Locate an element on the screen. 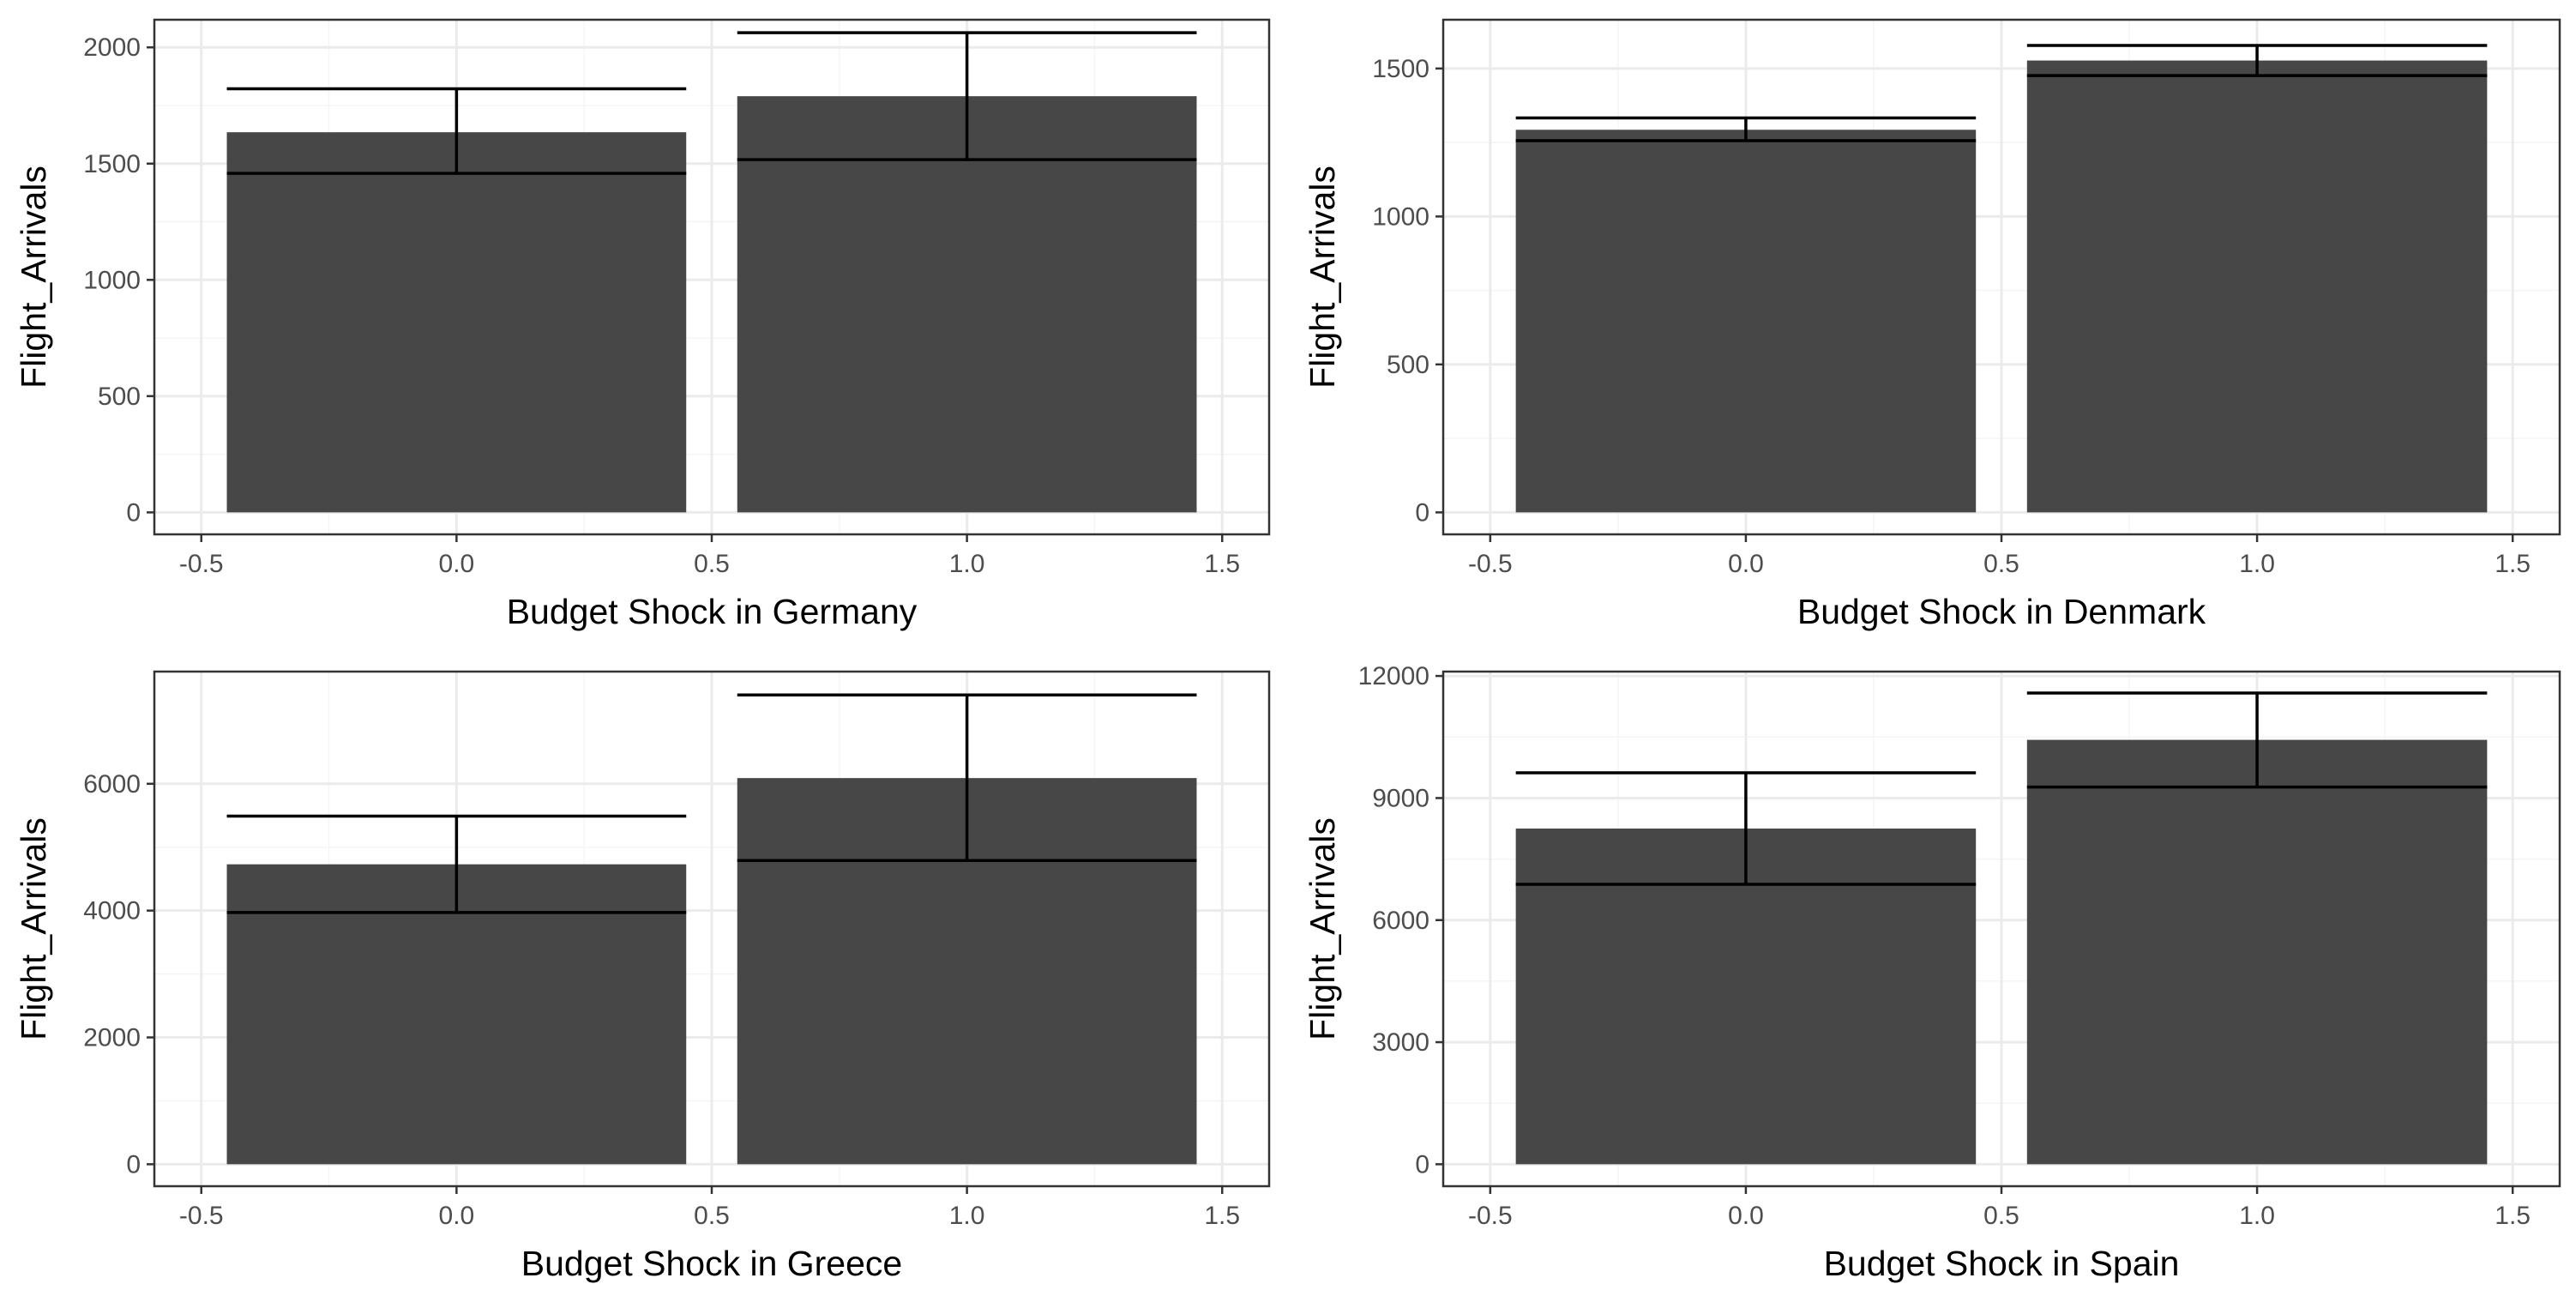  y-tick-label: 4000 is located at coordinates (112, 911).